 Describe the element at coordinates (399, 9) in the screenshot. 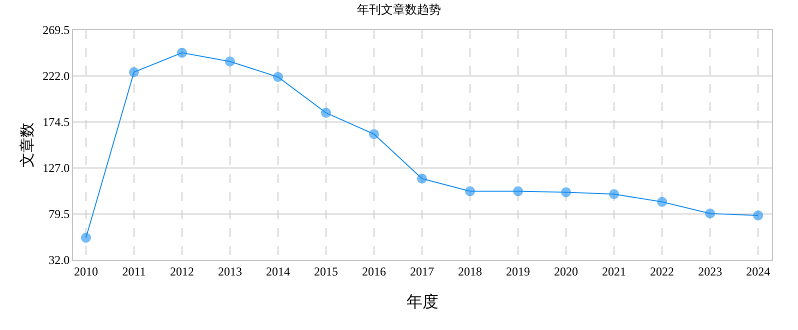

I see `chart-title: 年刊文章数趋势` at that location.